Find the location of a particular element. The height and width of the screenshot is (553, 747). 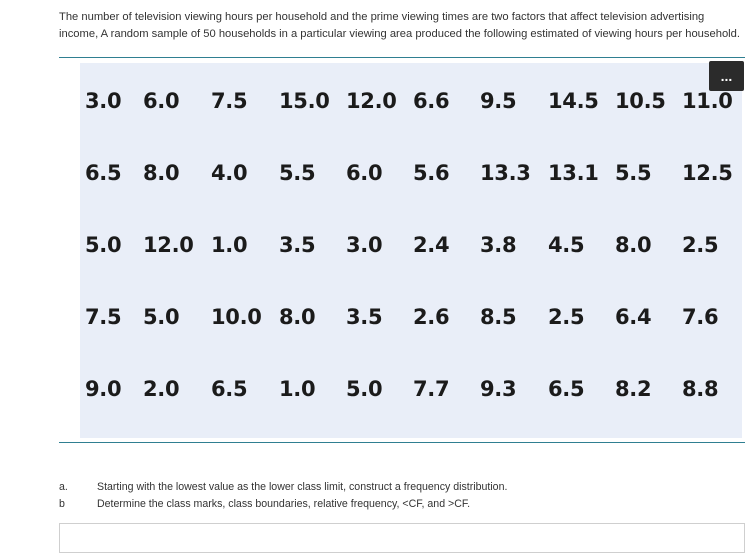

intro-divider is located at coordinates (402, 57).